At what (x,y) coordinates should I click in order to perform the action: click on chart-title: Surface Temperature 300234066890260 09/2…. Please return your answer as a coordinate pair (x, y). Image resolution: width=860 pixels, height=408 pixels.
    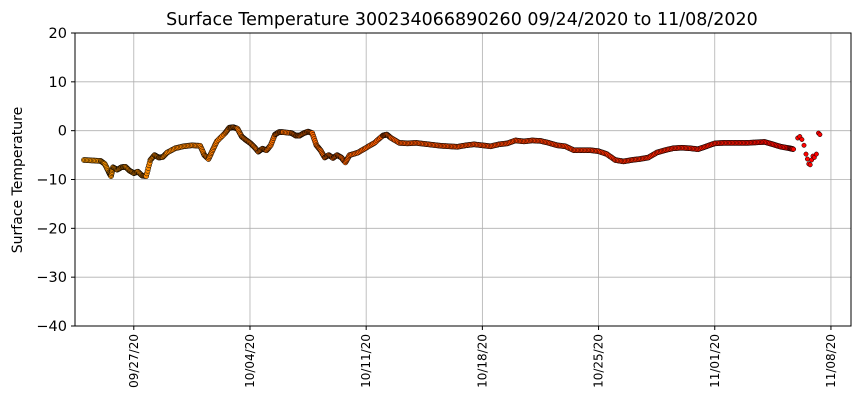
    Looking at the image, I should click on (462, 20).